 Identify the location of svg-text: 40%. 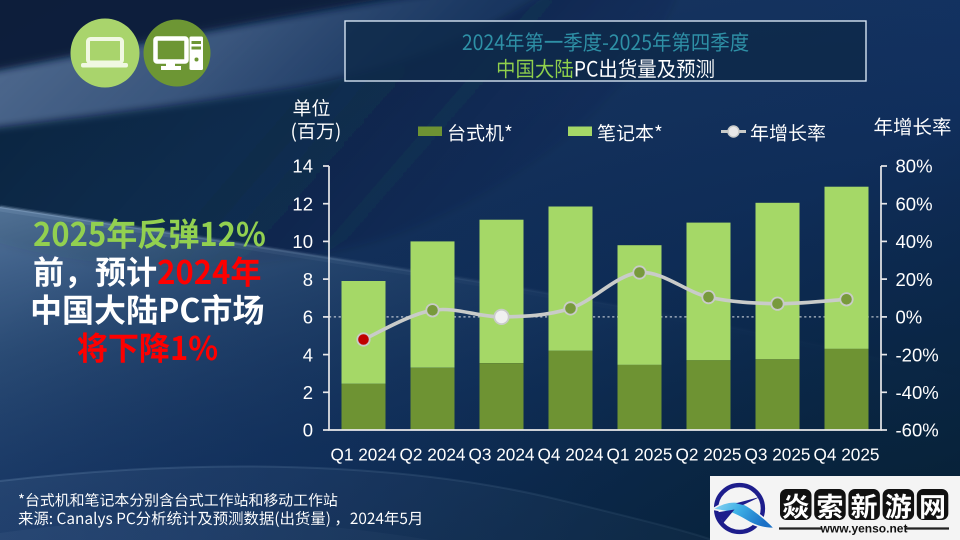
(914, 241).